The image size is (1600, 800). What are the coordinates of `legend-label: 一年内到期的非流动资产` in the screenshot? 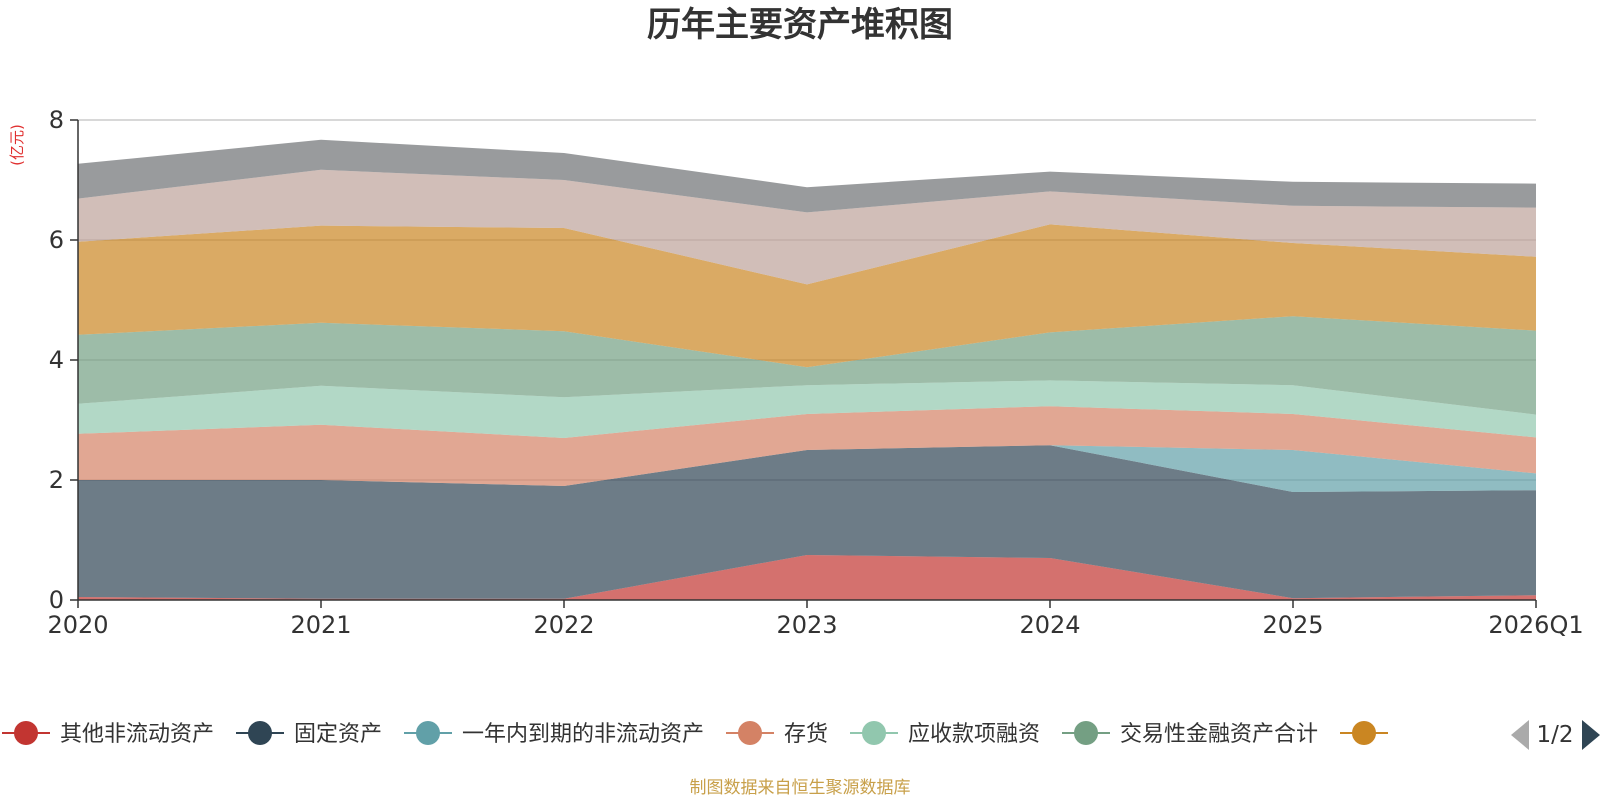 It's located at (583, 734).